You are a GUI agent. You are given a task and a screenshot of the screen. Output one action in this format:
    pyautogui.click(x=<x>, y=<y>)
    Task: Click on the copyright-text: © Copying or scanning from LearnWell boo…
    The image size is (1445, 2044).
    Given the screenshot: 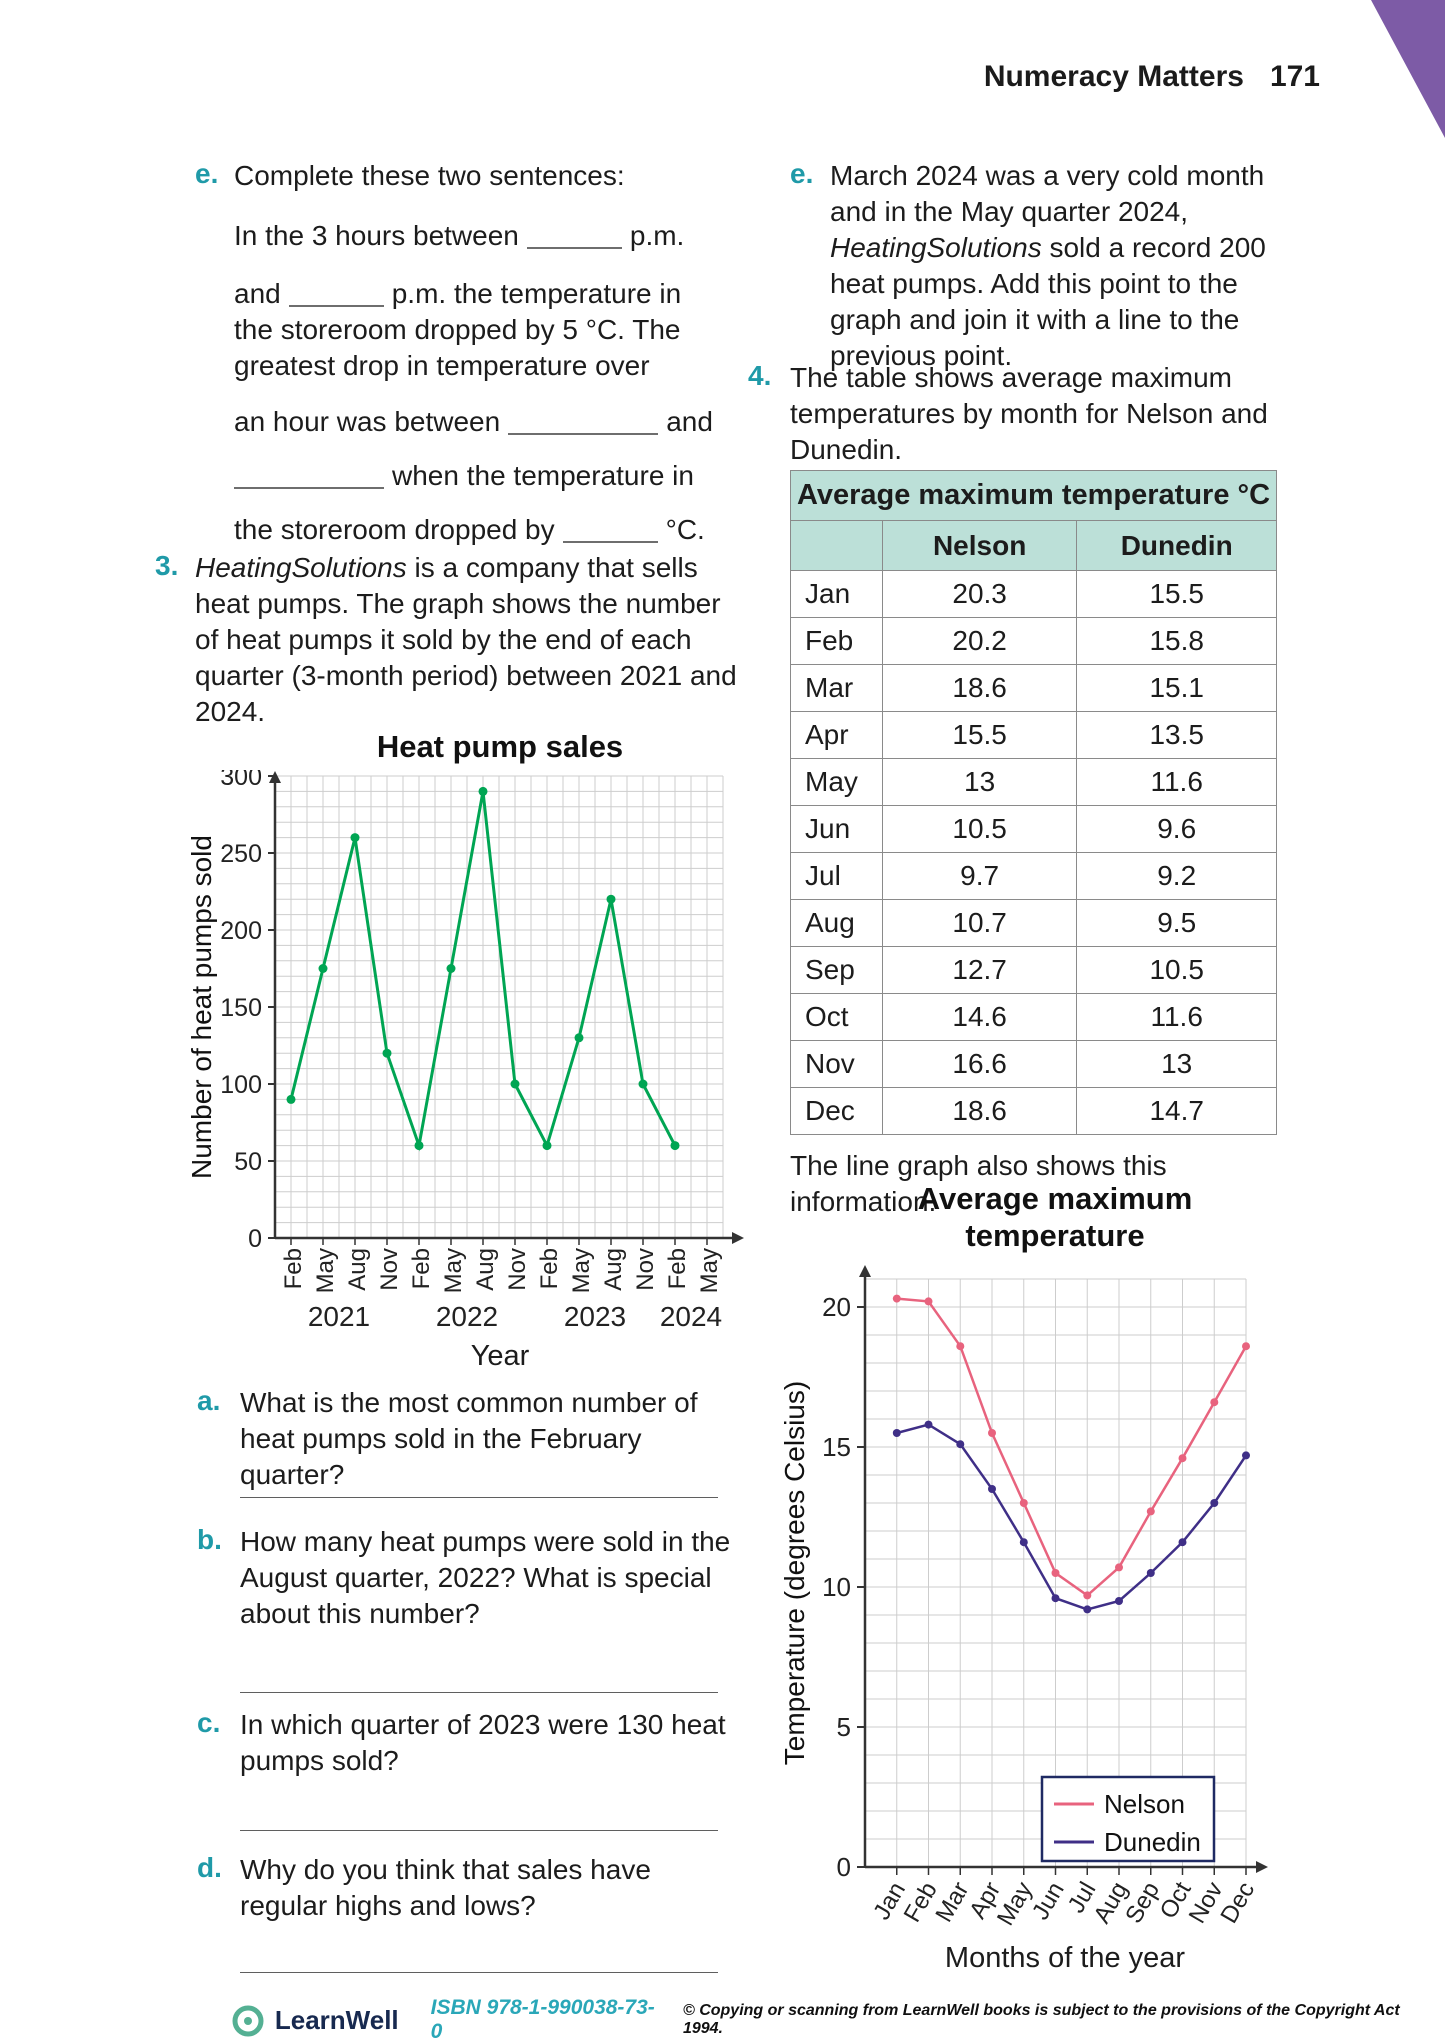 What is the action you would take?
    pyautogui.click(x=1041, y=2019)
    